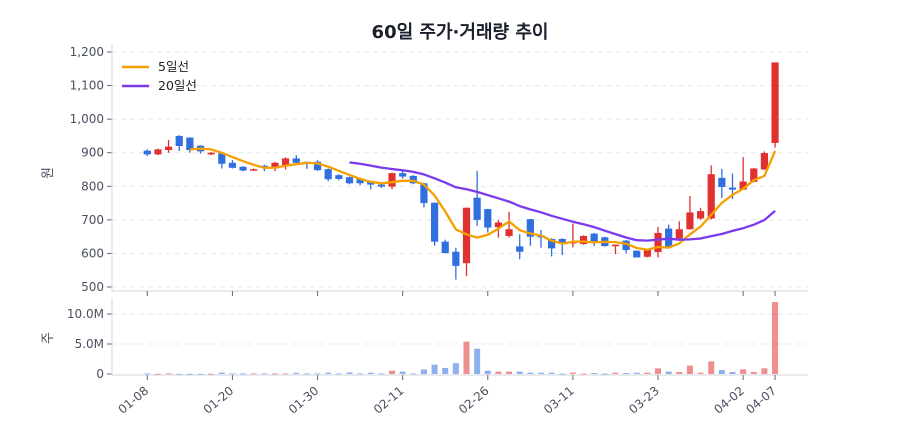 The image size is (900, 424). I want to click on x-tick-label: 03-11, so click(559, 400).